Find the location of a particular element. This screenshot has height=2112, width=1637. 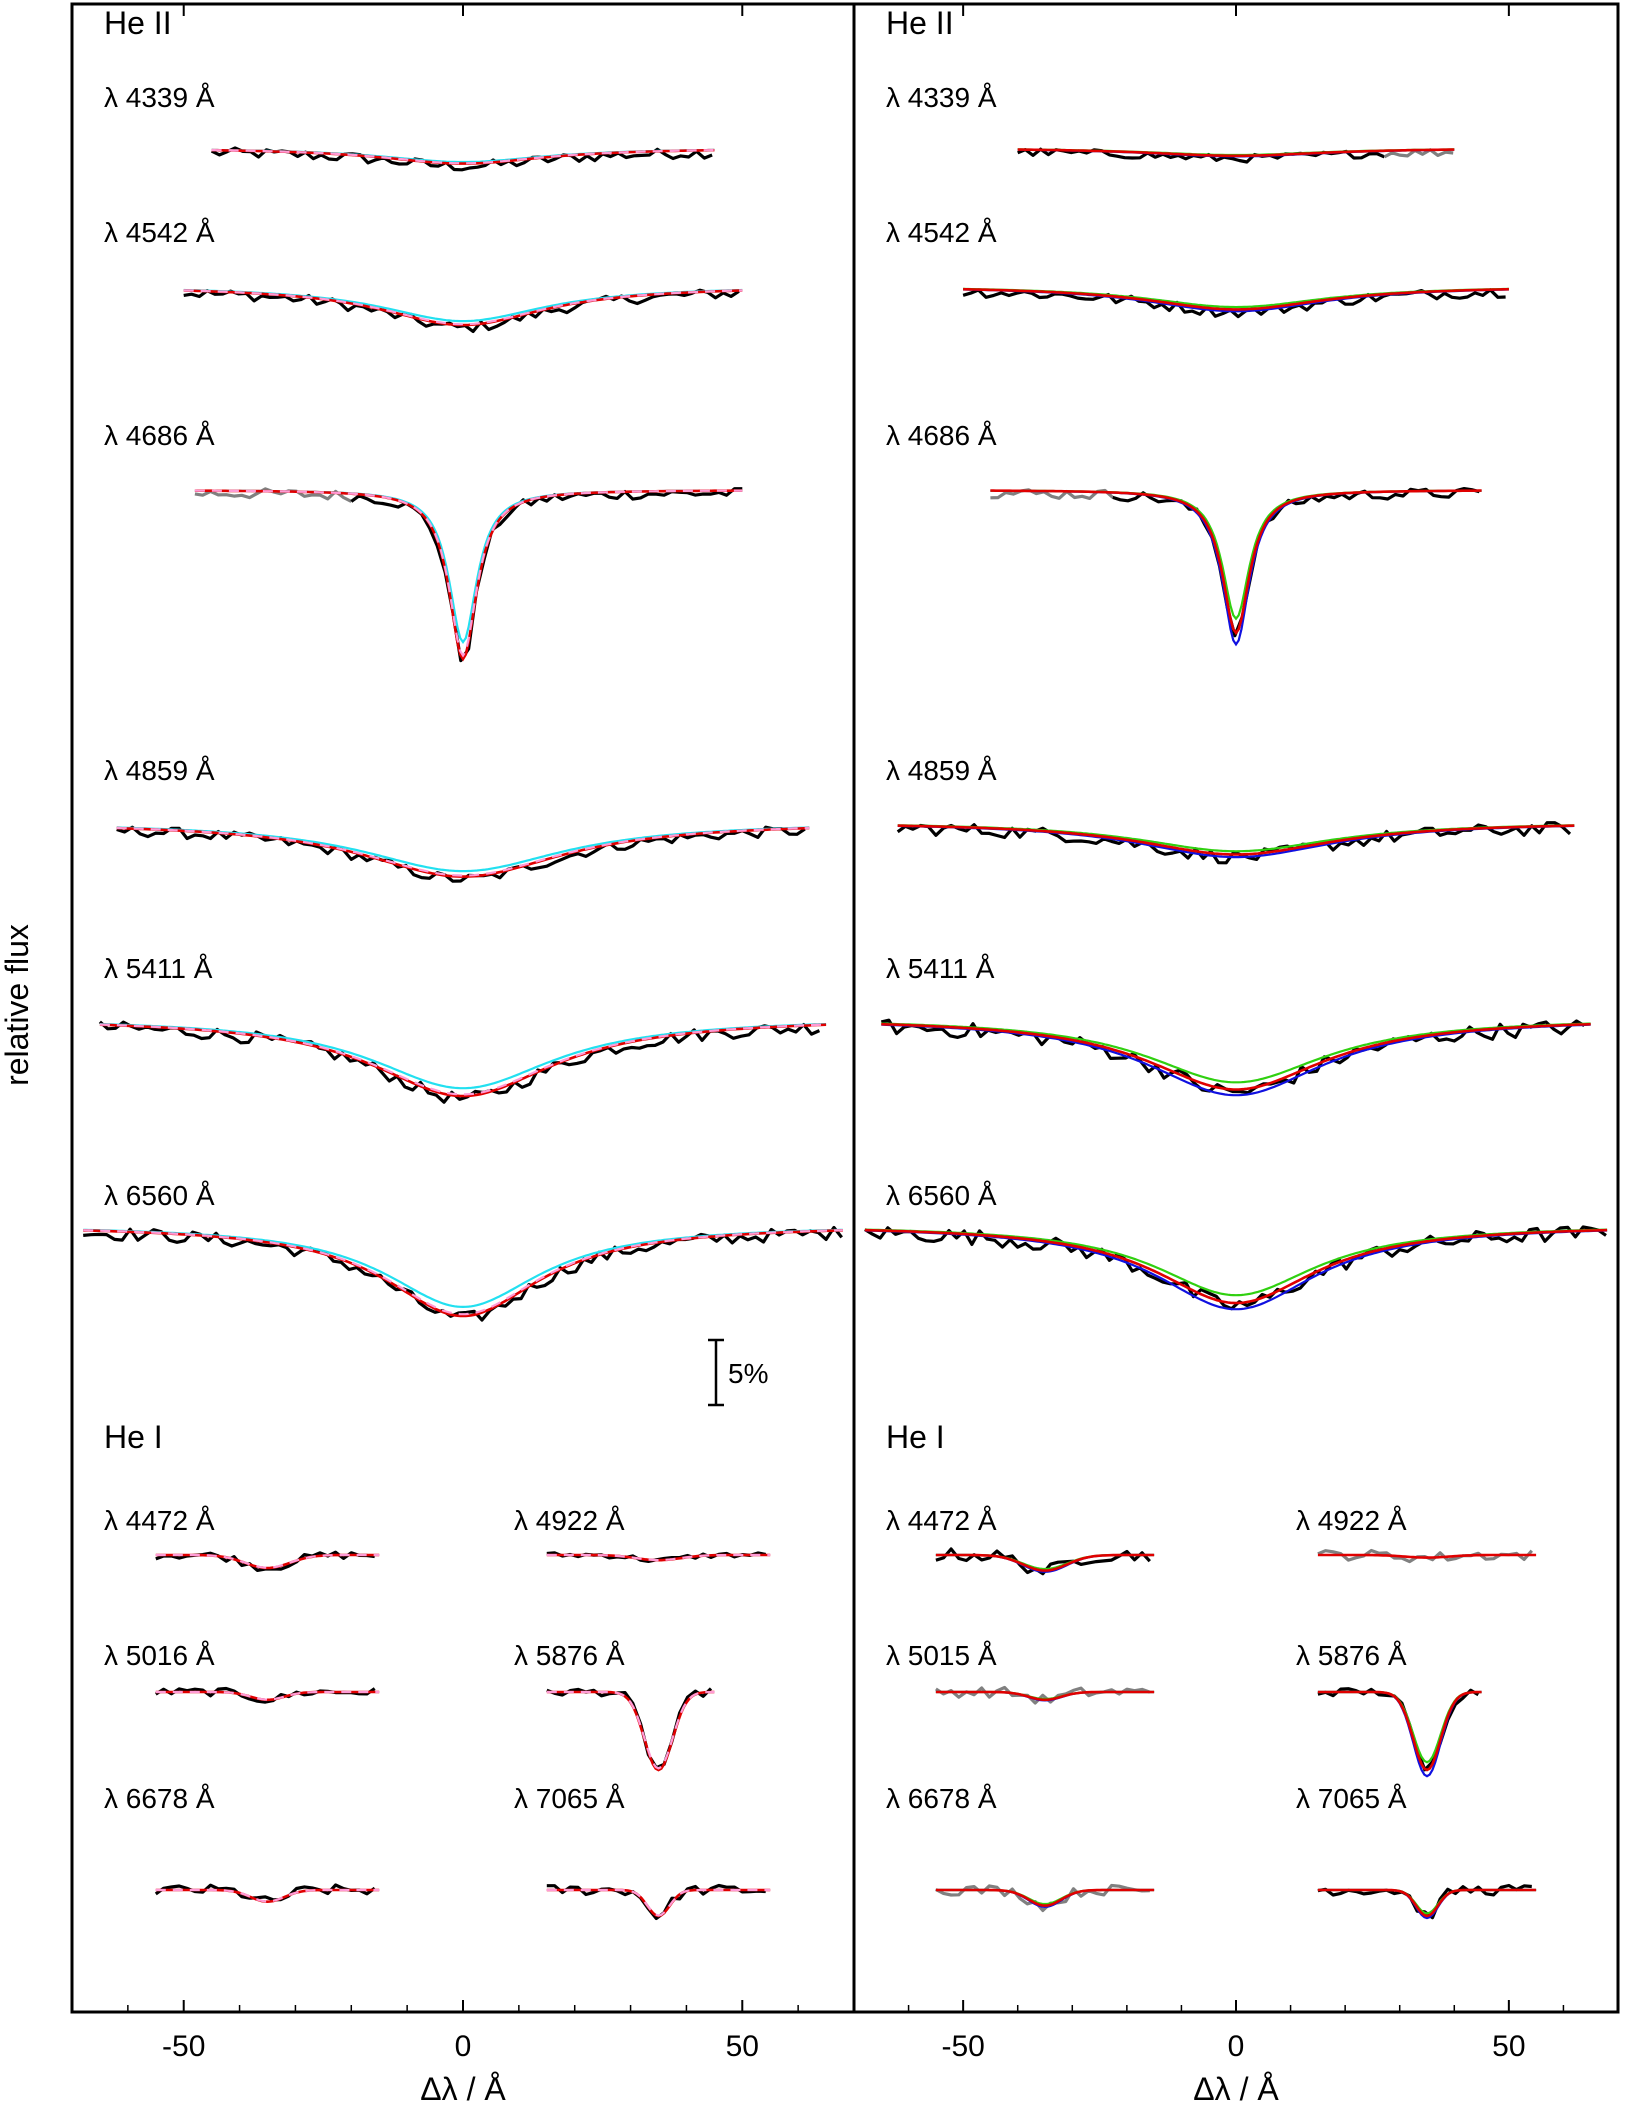

scale-bar: 5% is located at coordinates (738, 1372).